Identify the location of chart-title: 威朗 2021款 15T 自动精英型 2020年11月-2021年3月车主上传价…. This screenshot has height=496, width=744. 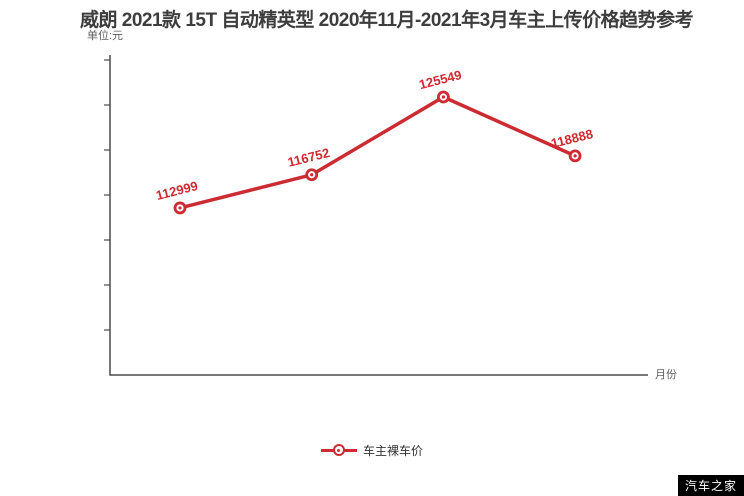
(387, 20).